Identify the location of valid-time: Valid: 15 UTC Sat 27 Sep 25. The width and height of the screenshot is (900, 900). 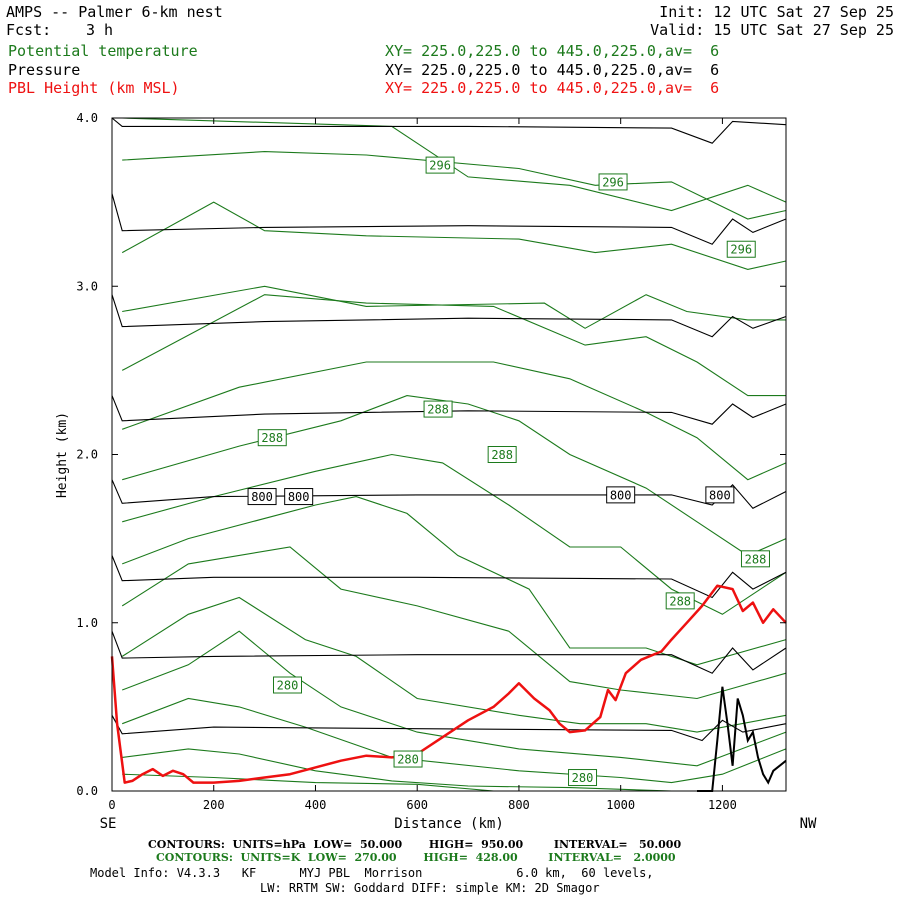
(772, 30).